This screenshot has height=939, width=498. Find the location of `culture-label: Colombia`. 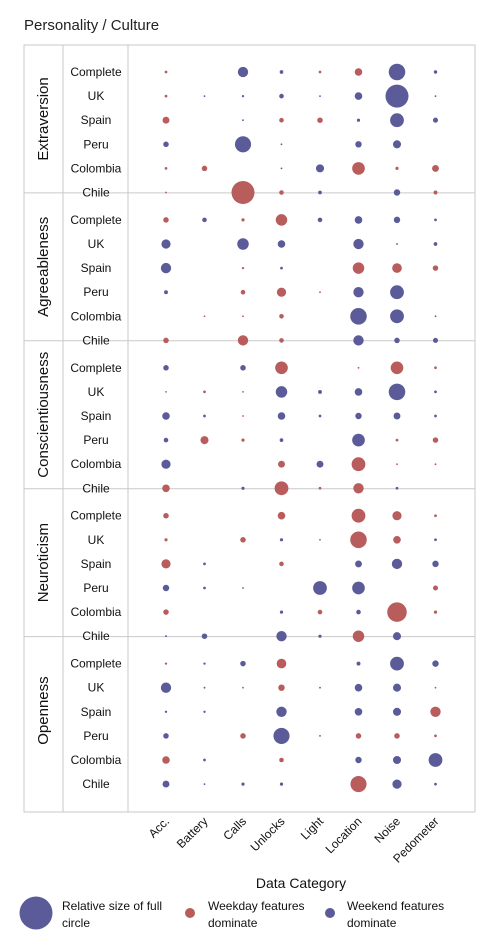

culture-label: Colombia is located at coordinates (96, 168).